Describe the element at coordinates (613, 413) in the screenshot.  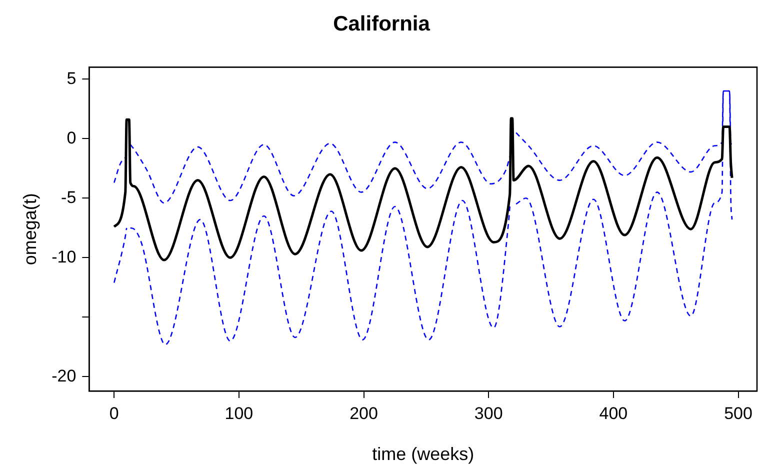
I see `x-tick-label: 400` at that location.